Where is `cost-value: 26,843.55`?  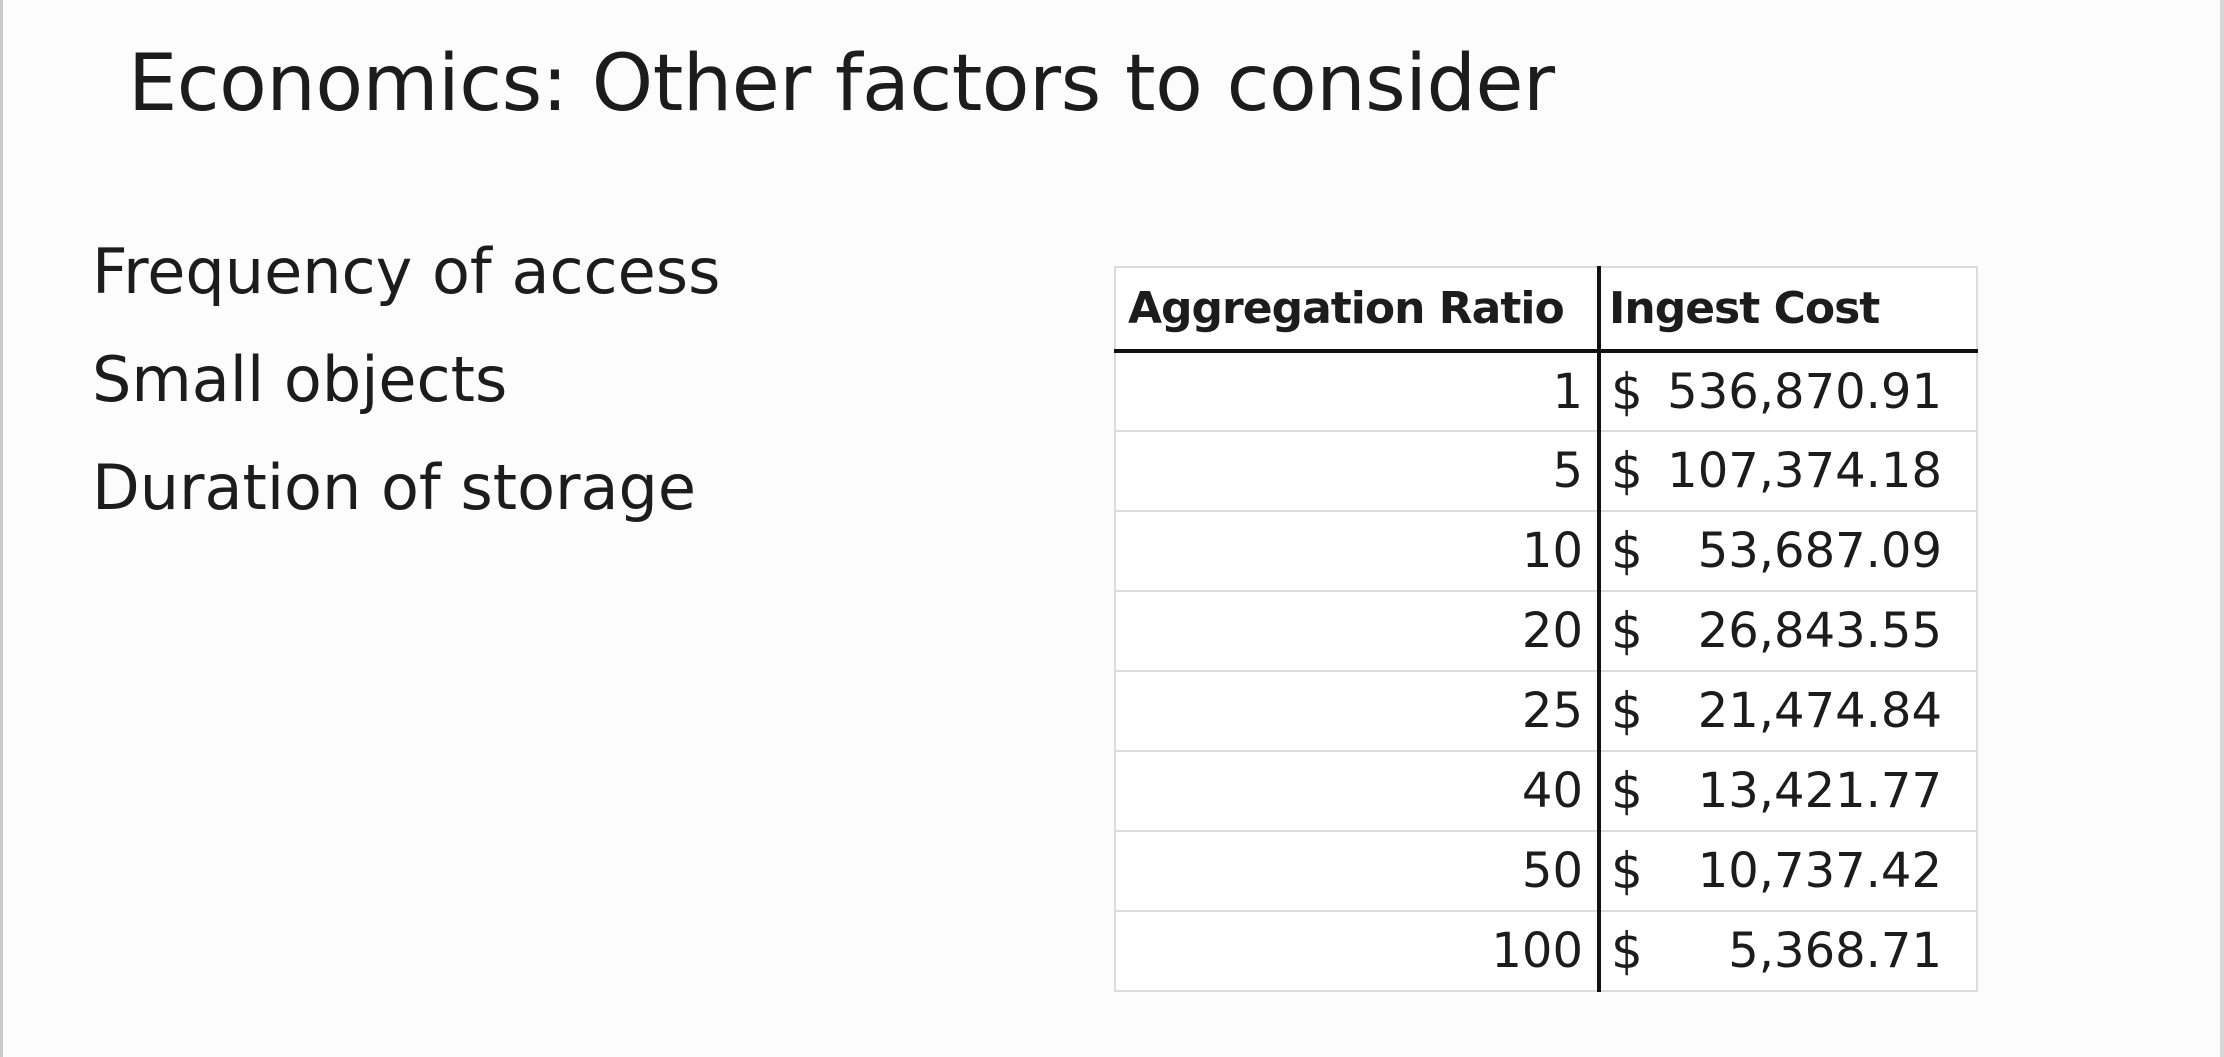 cost-value: 26,843.55 is located at coordinates (1819, 631).